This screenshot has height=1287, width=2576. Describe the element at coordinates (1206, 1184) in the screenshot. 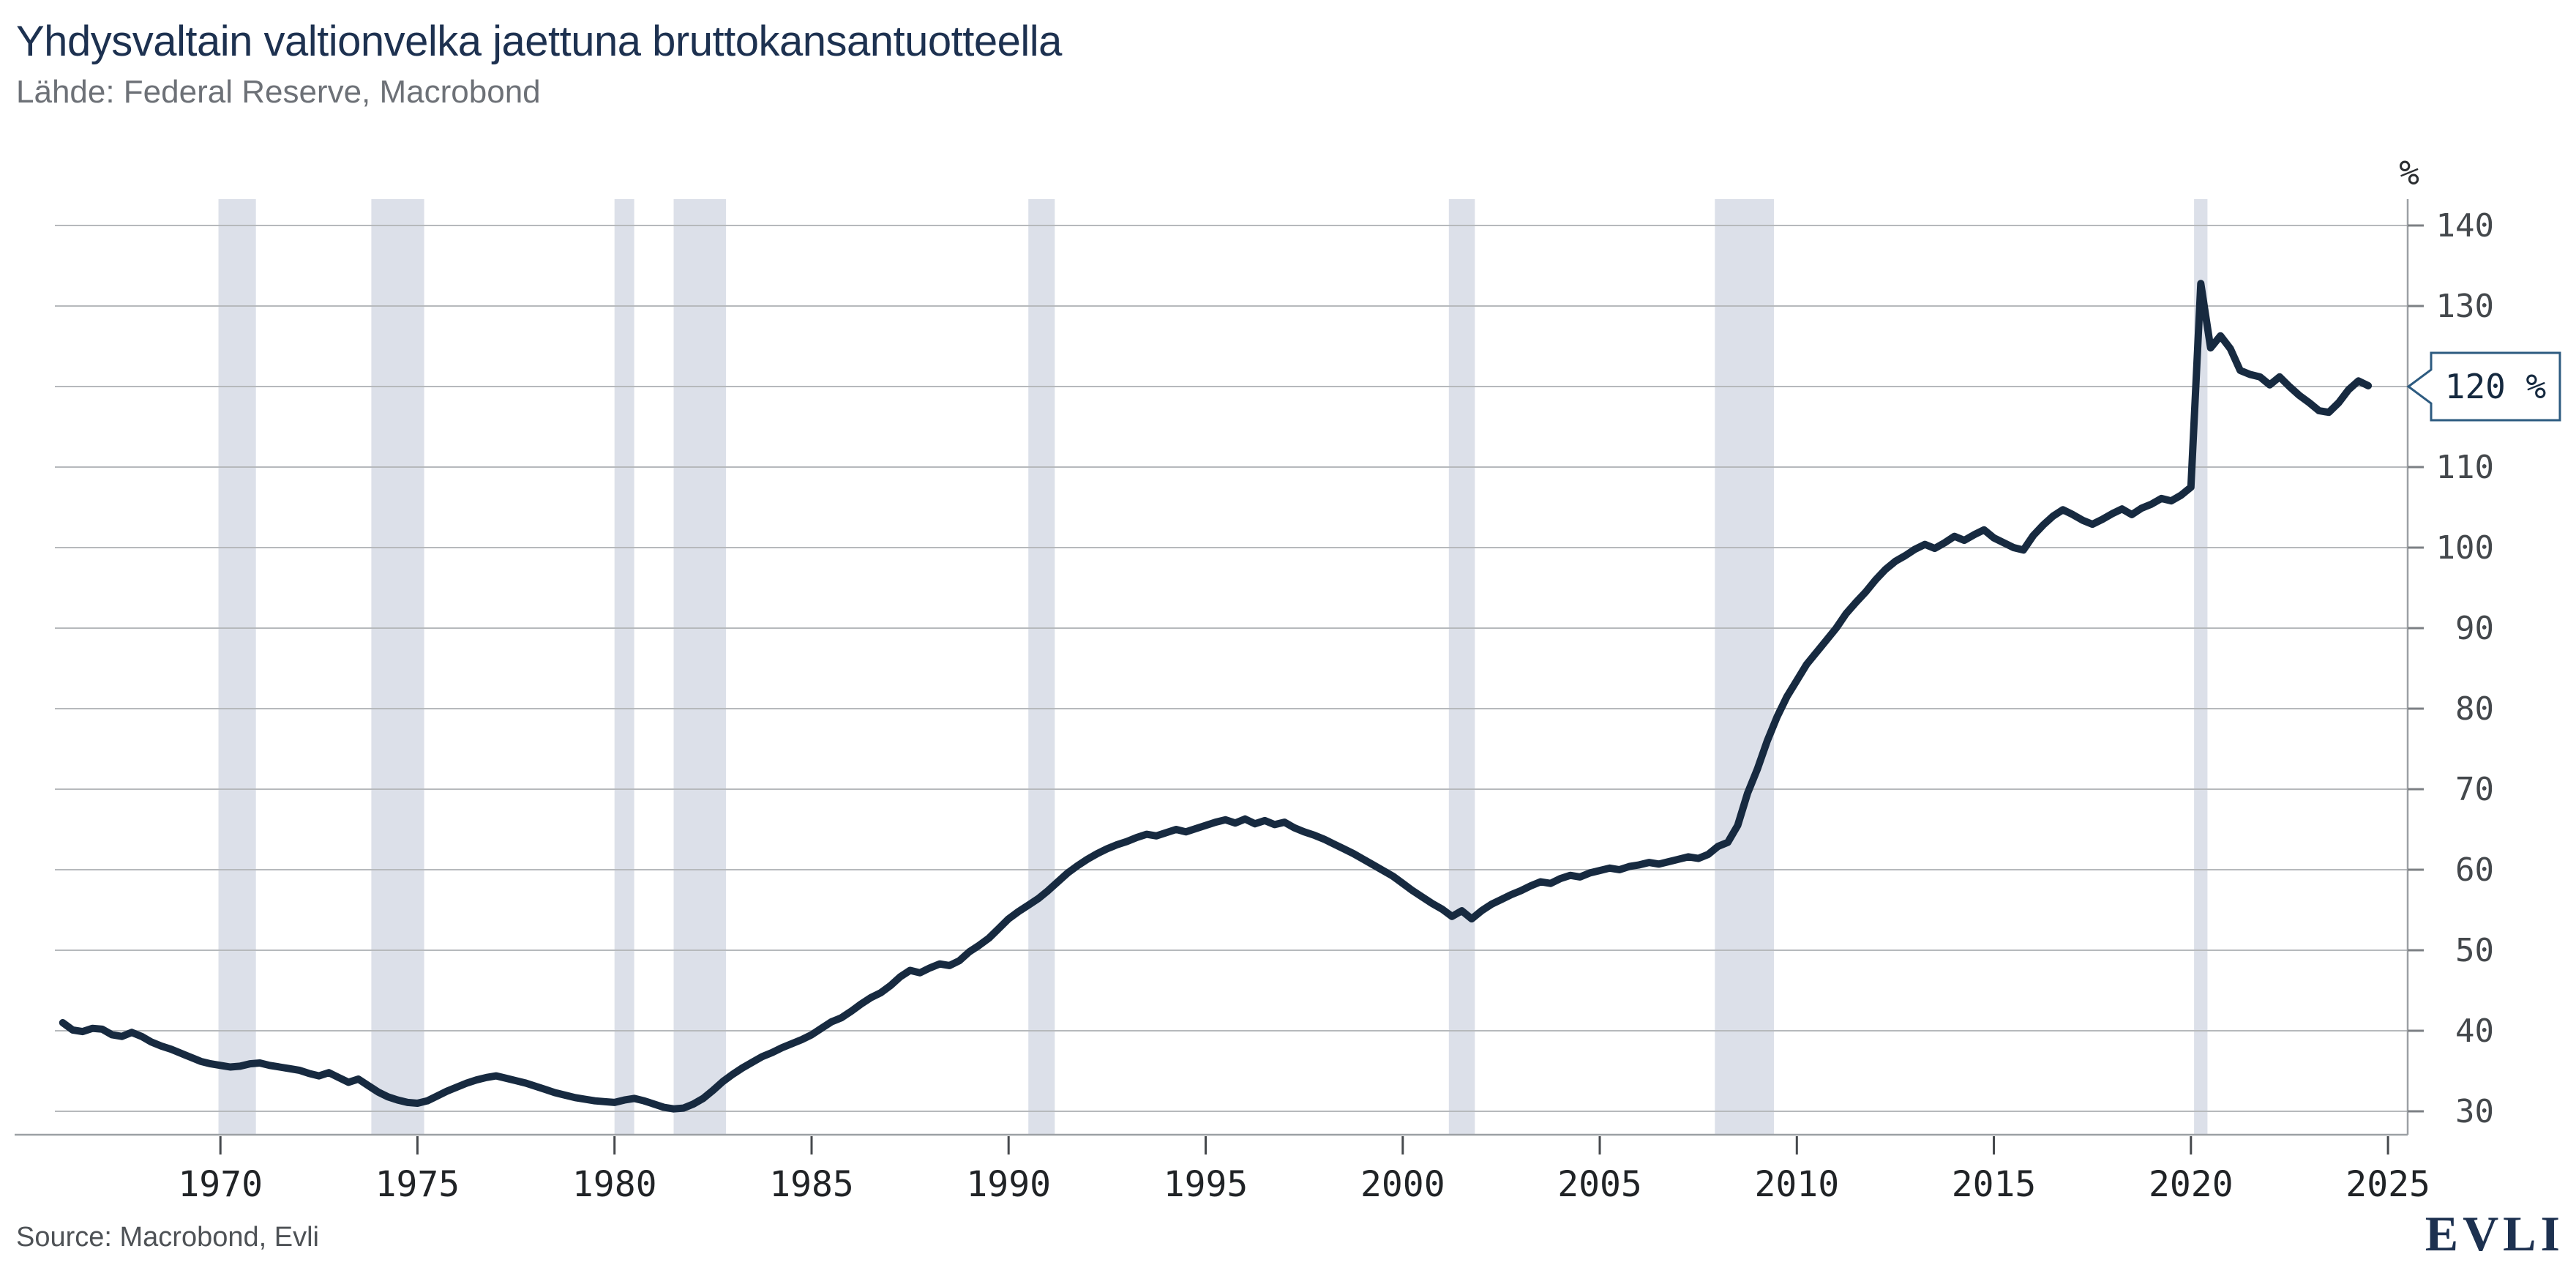

I see `x-tick-label: 1995` at that location.